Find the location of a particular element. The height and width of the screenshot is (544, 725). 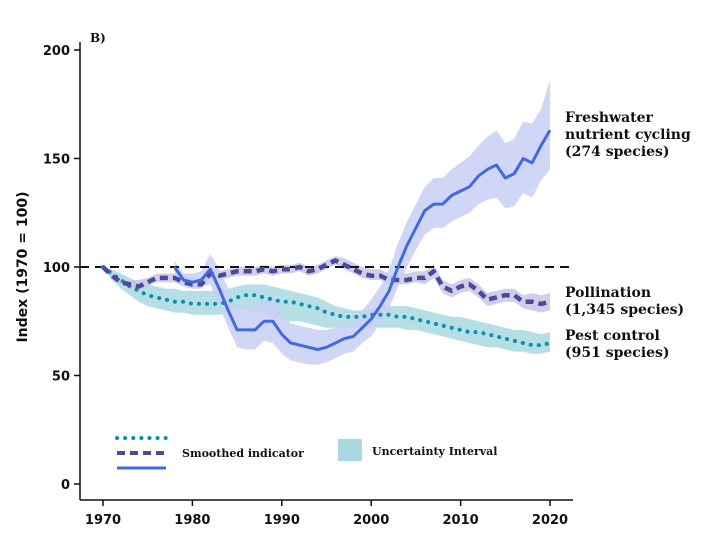

legend: Smoothed indicator Uncertainty Interval is located at coordinates (306, 453).